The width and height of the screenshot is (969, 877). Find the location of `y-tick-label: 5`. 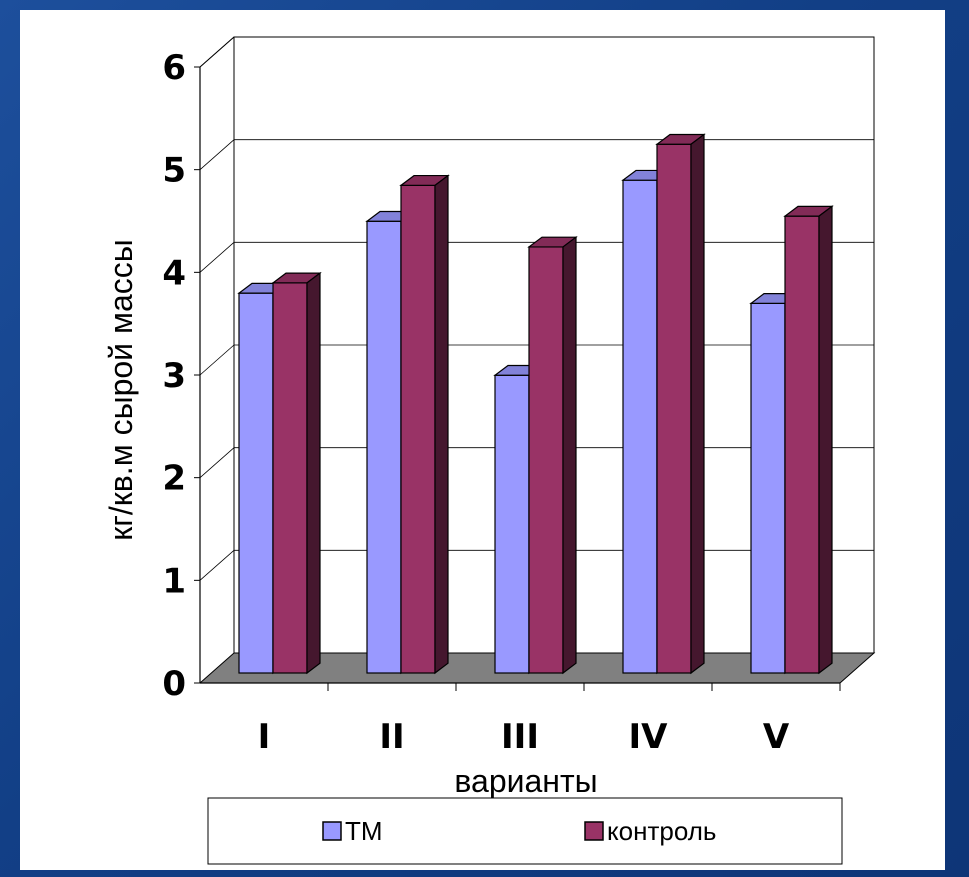

y-tick-label: 5 is located at coordinates (174, 171).